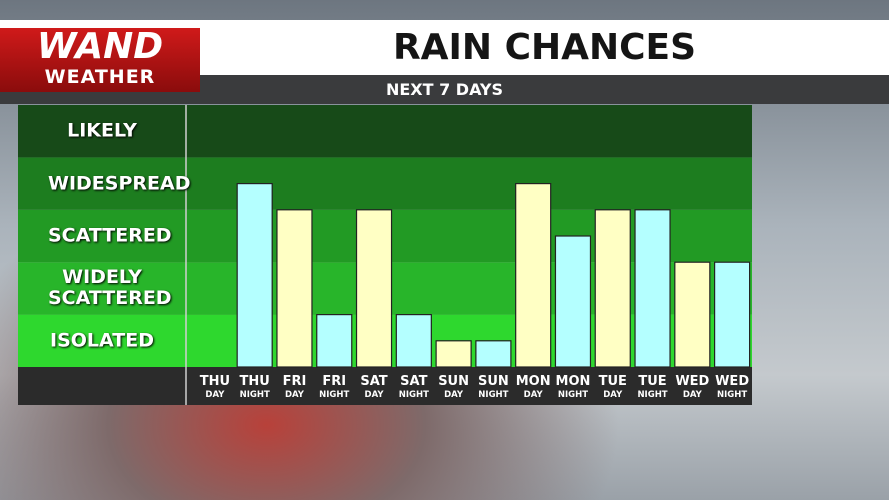 Image resolution: width=889 pixels, height=500 pixels. Describe the element at coordinates (544, 47) in the screenshot. I see `chart-title: RAIN CHANCES` at that location.